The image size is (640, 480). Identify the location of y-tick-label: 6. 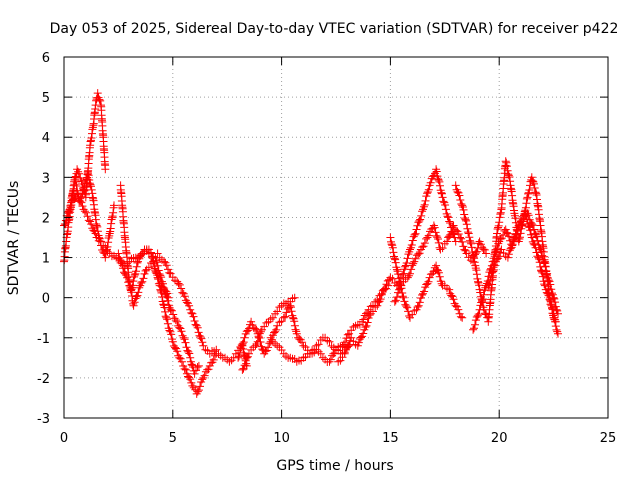
(46, 58).